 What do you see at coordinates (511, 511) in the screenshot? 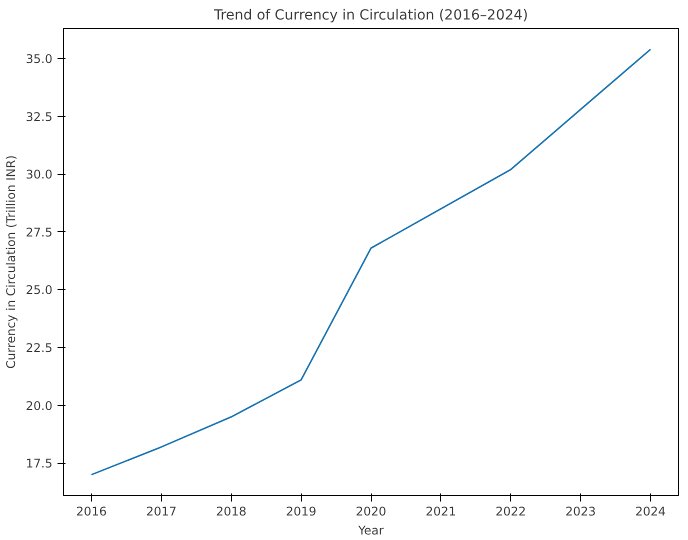
I see `x-tick-label: 2022` at bounding box center [511, 511].